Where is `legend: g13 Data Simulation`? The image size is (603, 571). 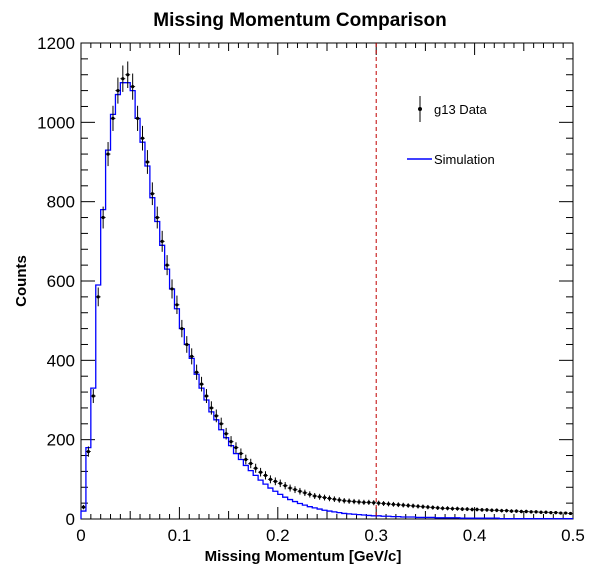
legend: g13 Data Simulation is located at coordinates (451, 131).